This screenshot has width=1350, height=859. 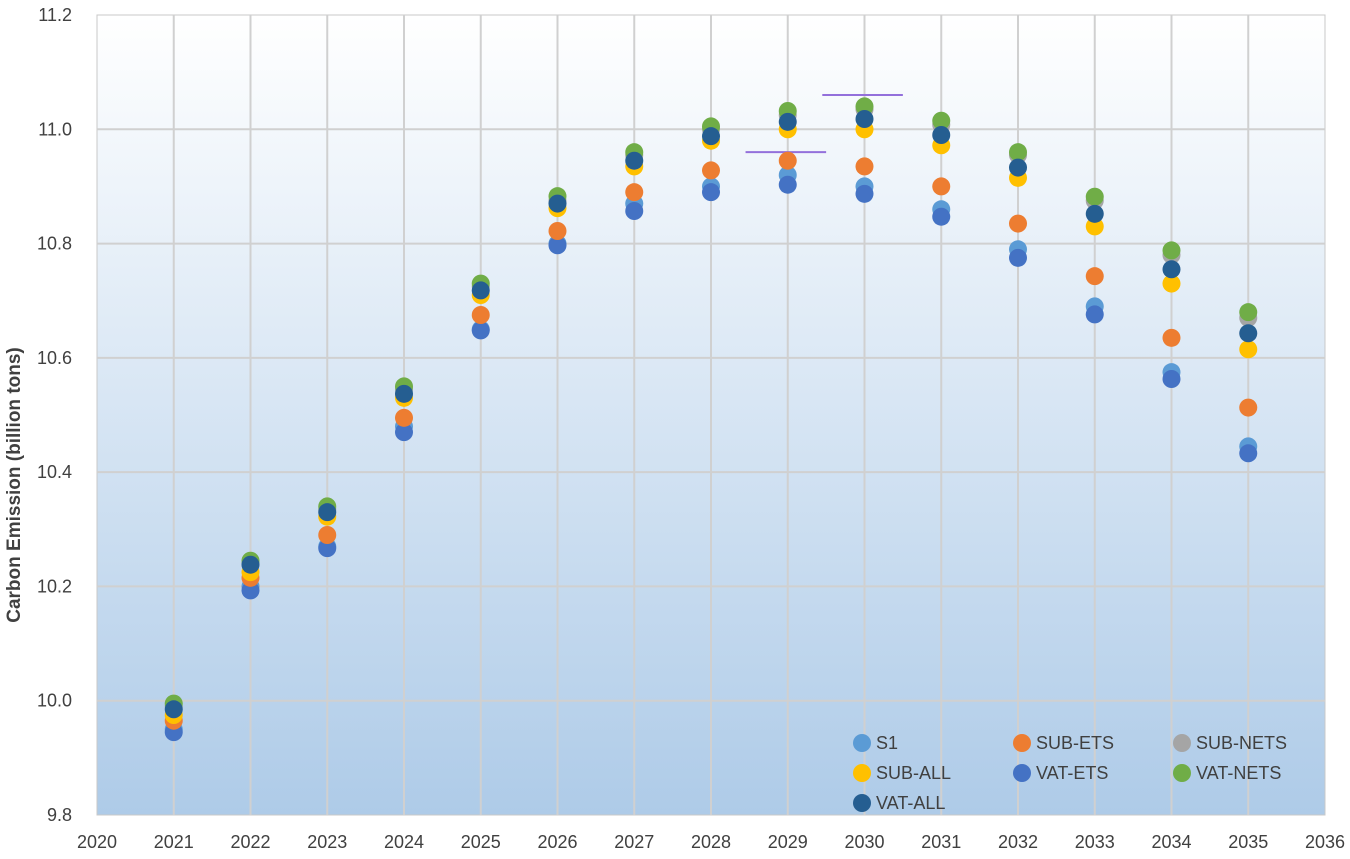 What do you see at coordinates (97, 842) in the screenshot?
I see `x-tick-label: 2020` at bounding box center [97, 842].